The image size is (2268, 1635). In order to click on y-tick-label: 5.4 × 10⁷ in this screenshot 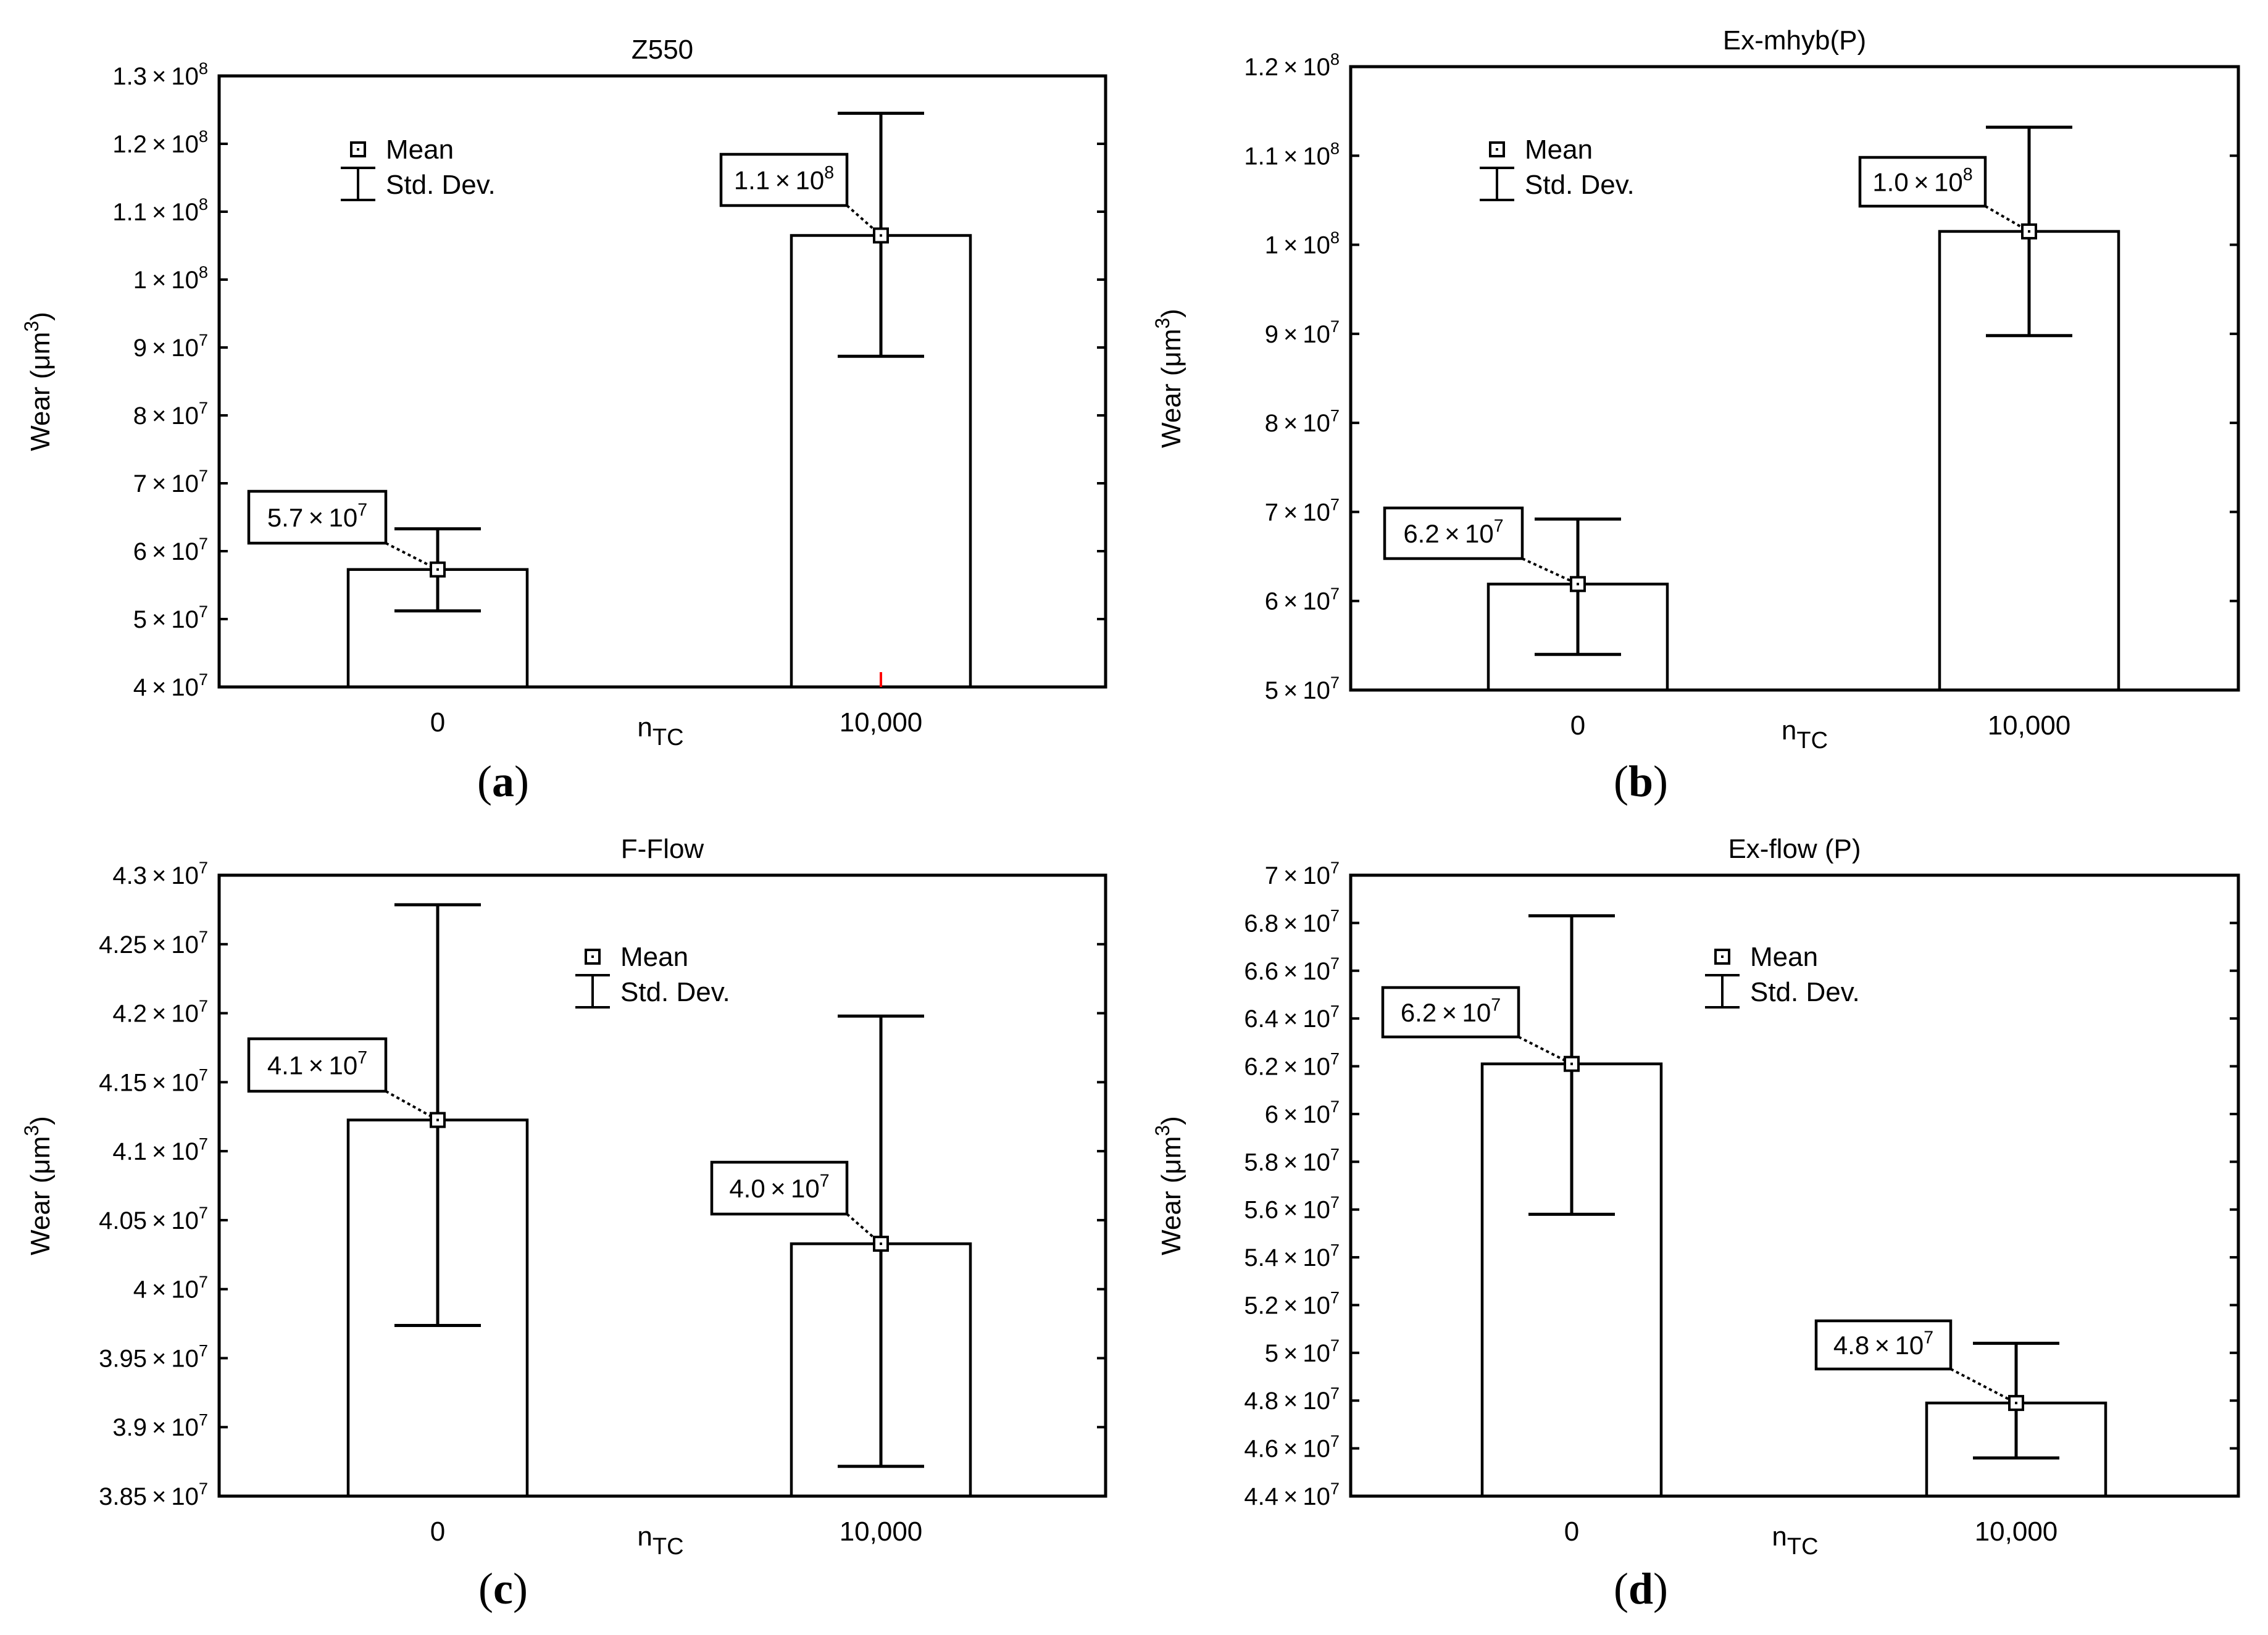, I will do `click(1292, 1255)`.